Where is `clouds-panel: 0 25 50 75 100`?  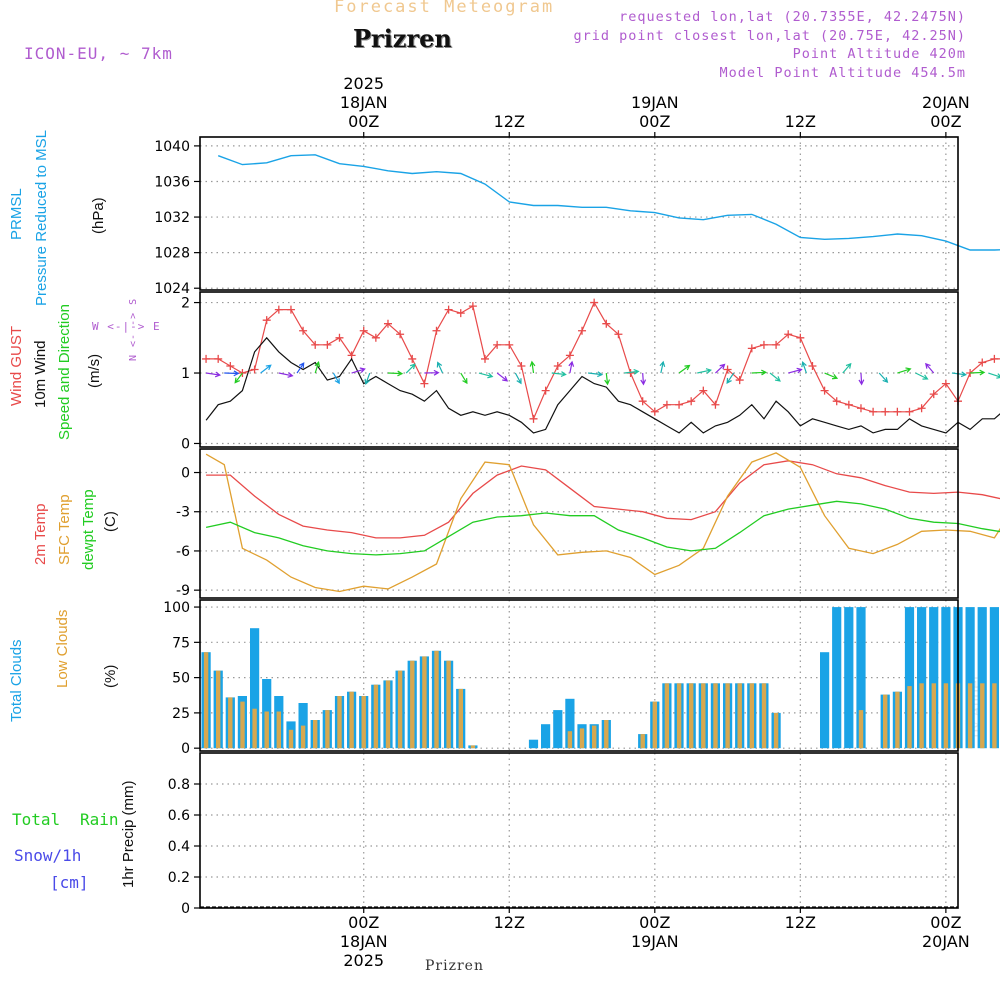
clouds-panel: 0 25 50 75 100 is located at coordinates (581, 678).